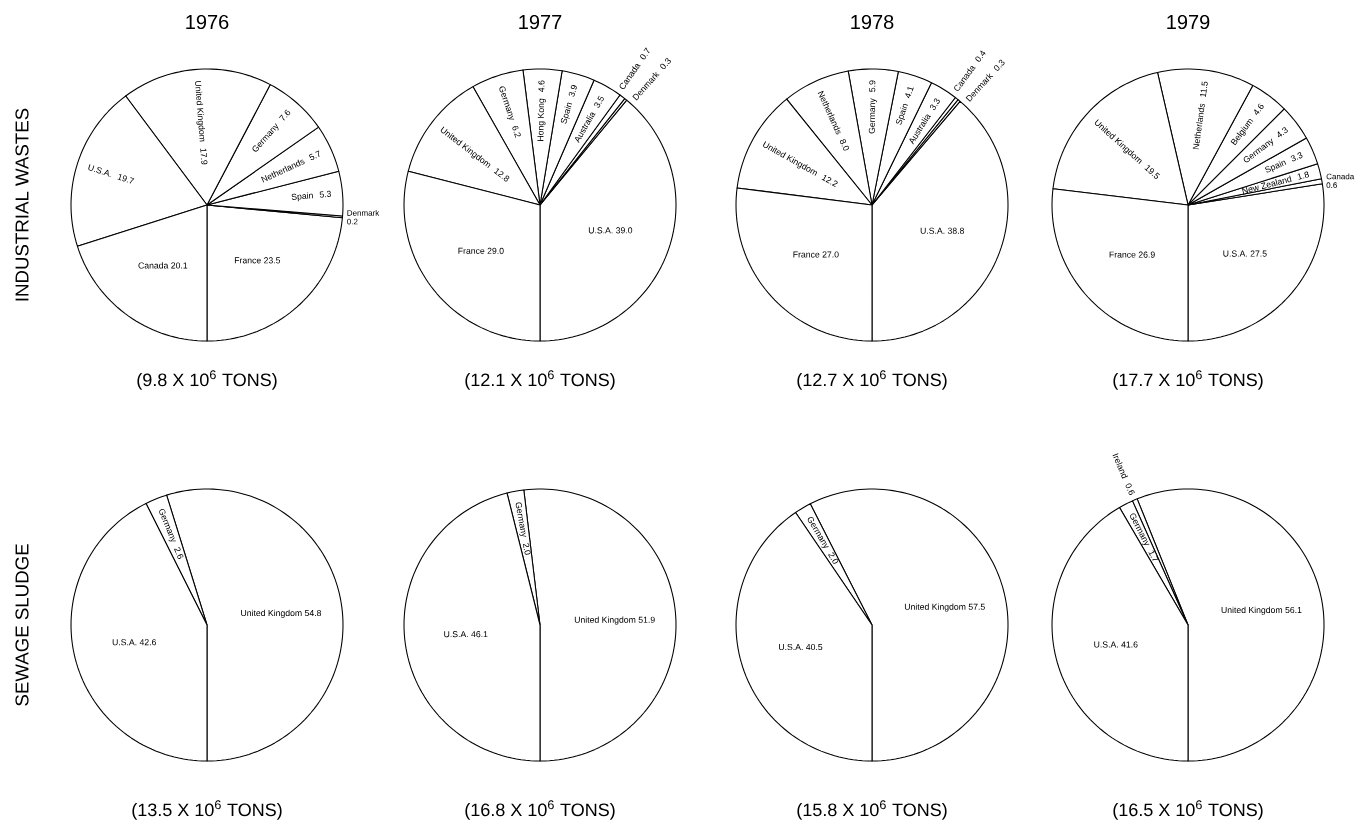 The width and height of the screenshot is (1361, 836). I want to click on data-label: 17.9, so click(204, 156).